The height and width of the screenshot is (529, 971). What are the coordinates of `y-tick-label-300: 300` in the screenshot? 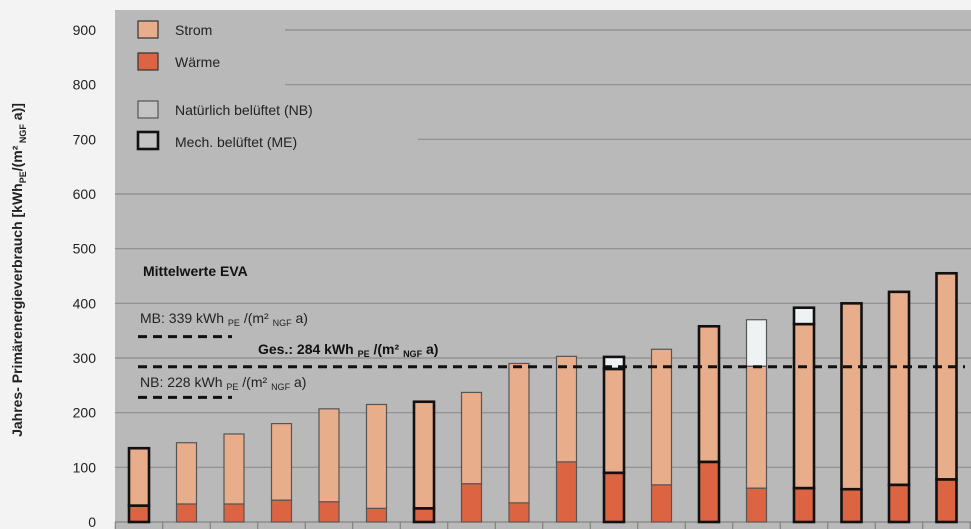 It's located at (85, 358).